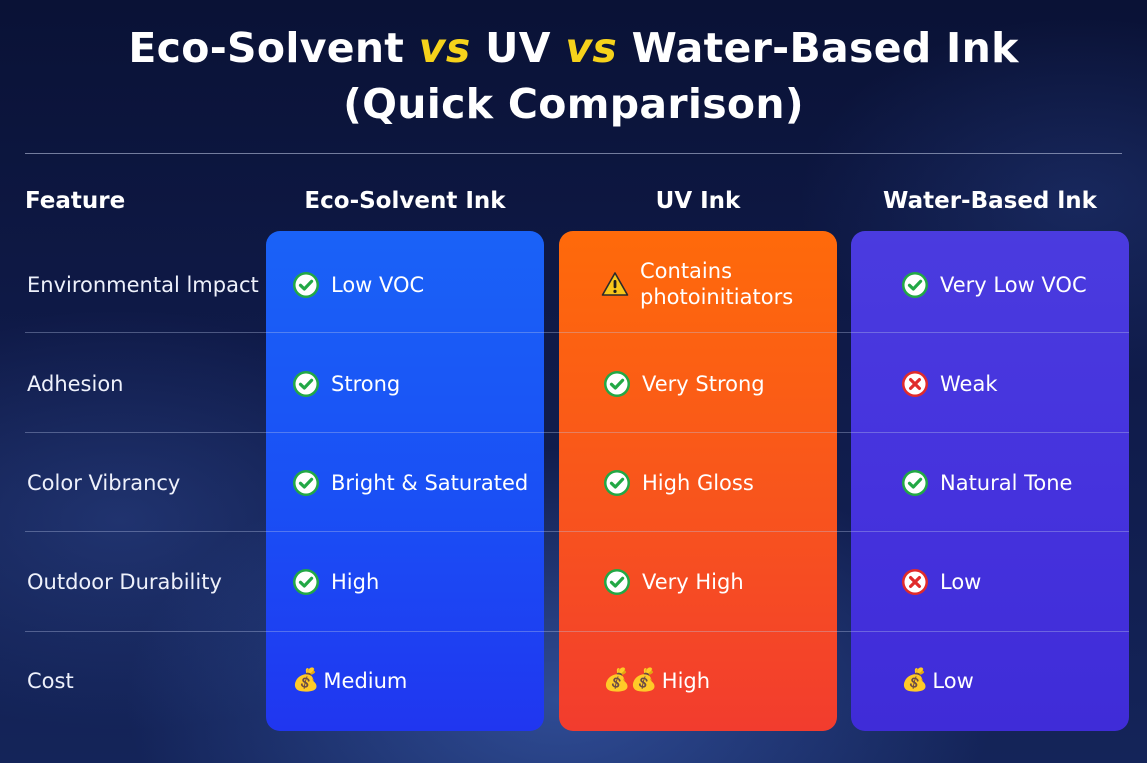  What do you see at coordinates (693, 582) in the screenshot?
I see `cell-text: Very High` at bounding box center [693, 582].